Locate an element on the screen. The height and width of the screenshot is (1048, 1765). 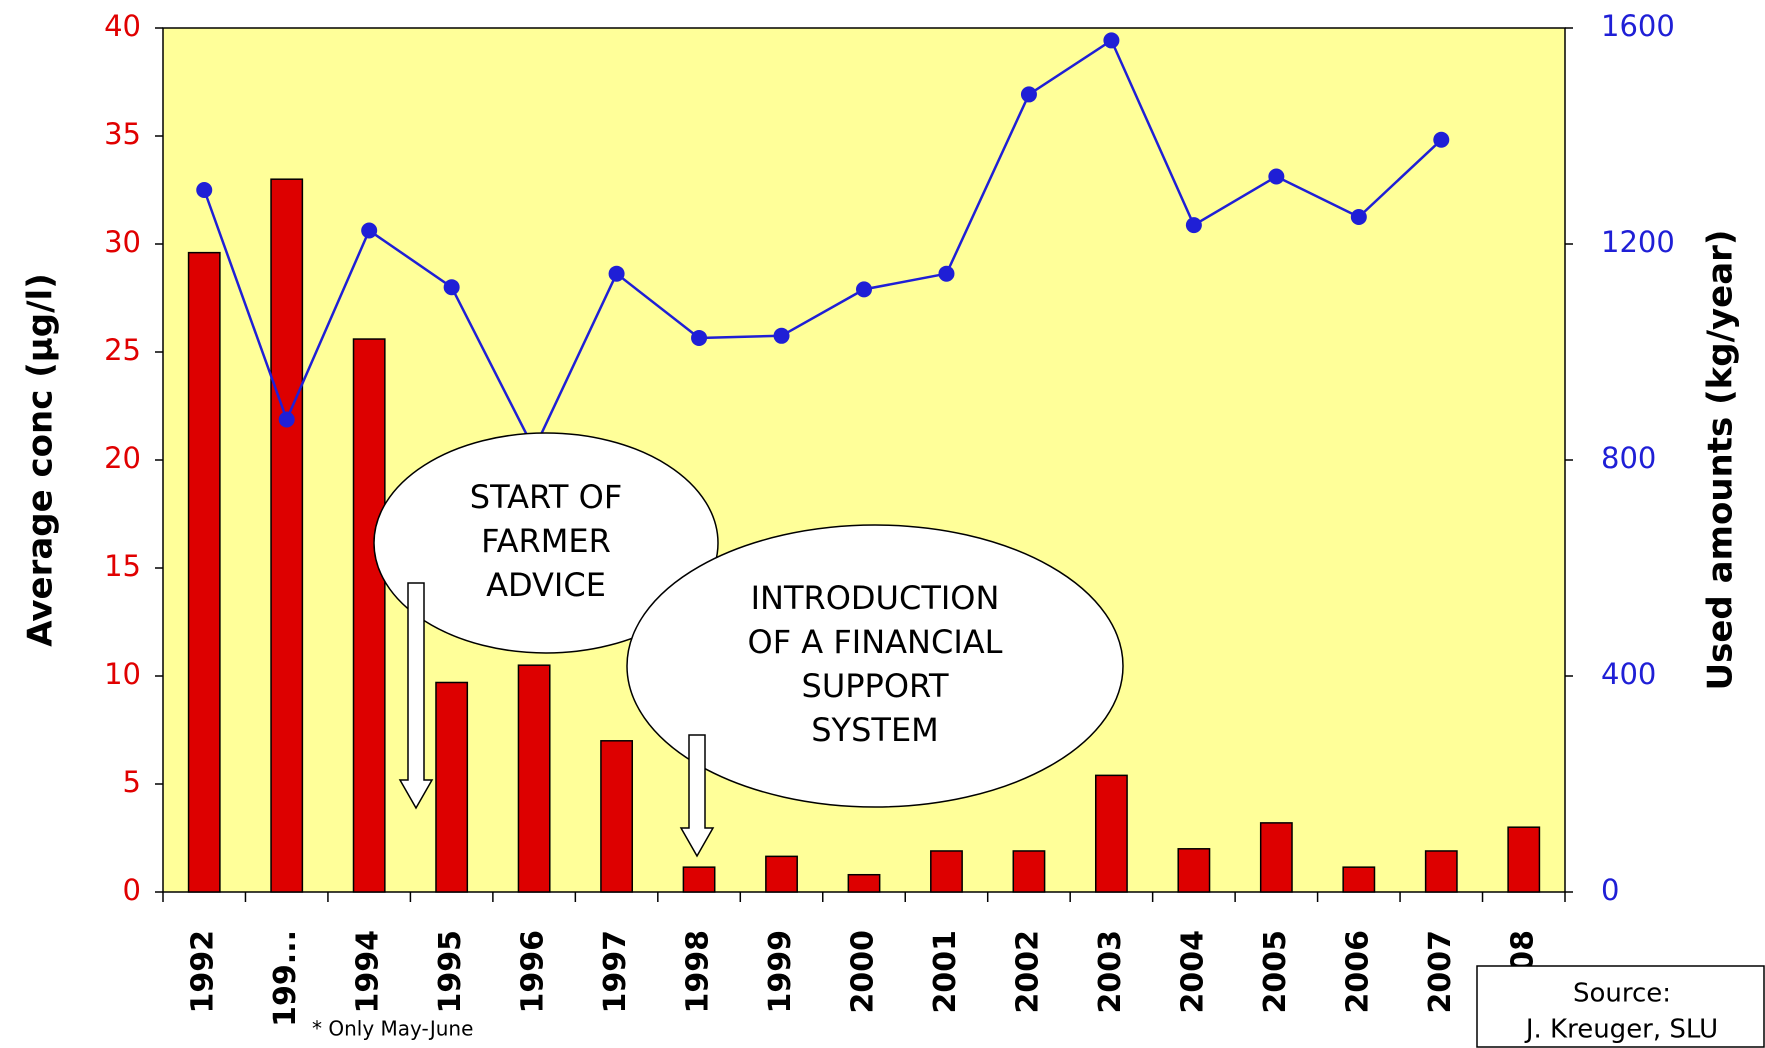
x-tick-label: 1997 is located at coordinates (615, 972).